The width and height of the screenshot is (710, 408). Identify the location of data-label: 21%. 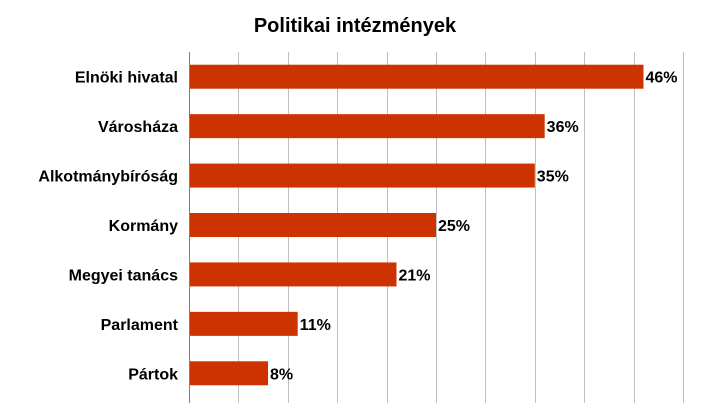
(414, 275).